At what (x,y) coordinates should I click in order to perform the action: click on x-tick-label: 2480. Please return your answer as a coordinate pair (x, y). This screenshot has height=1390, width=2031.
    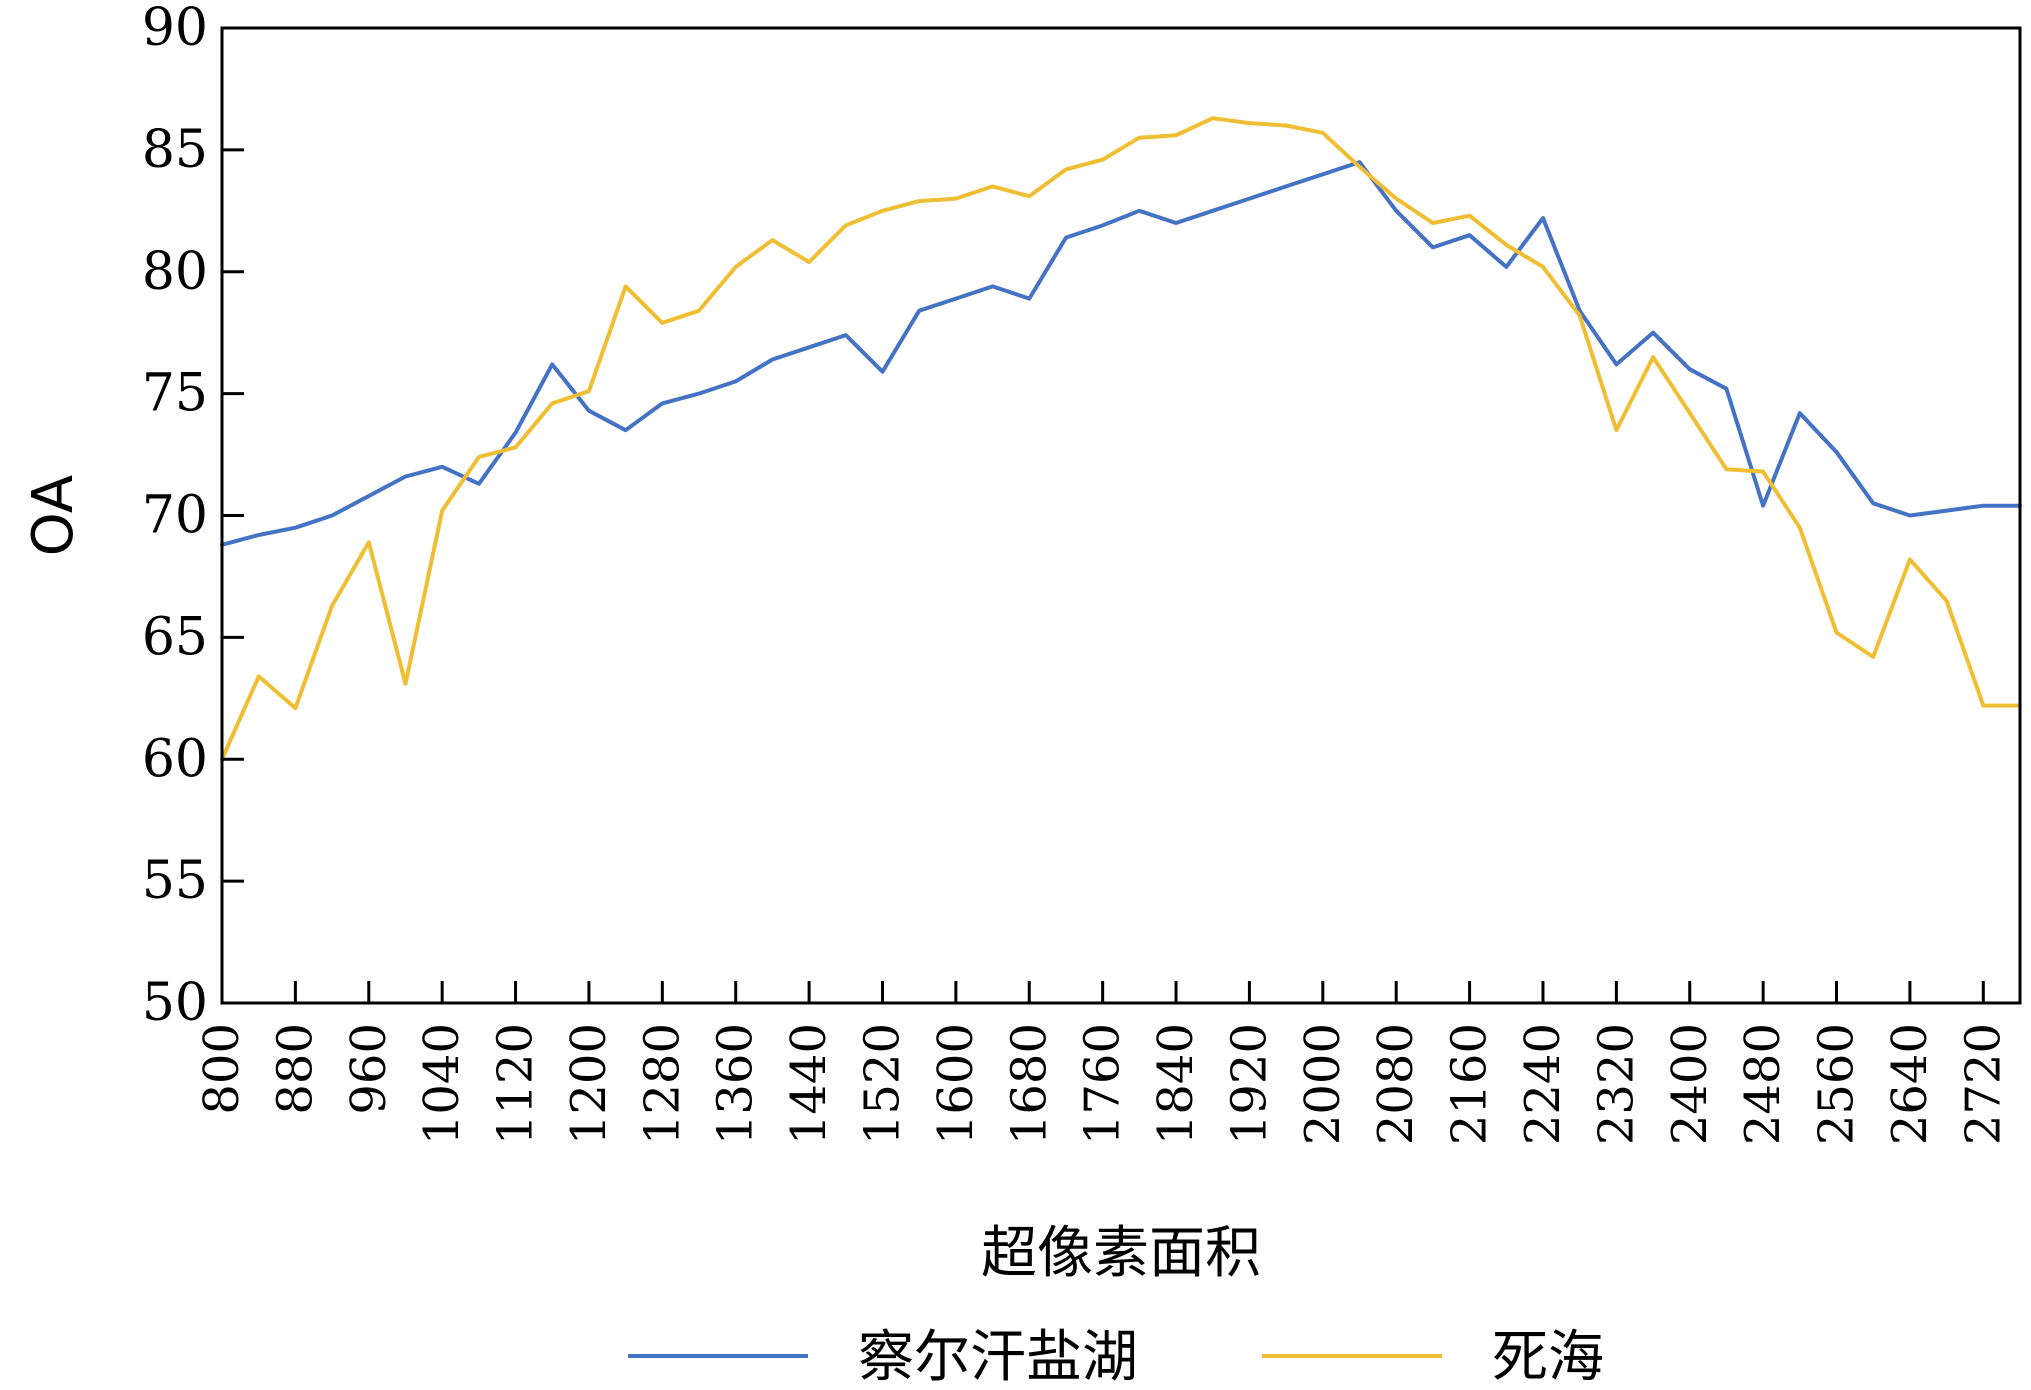
    Looking at the image, I should click on (1763, 1084).